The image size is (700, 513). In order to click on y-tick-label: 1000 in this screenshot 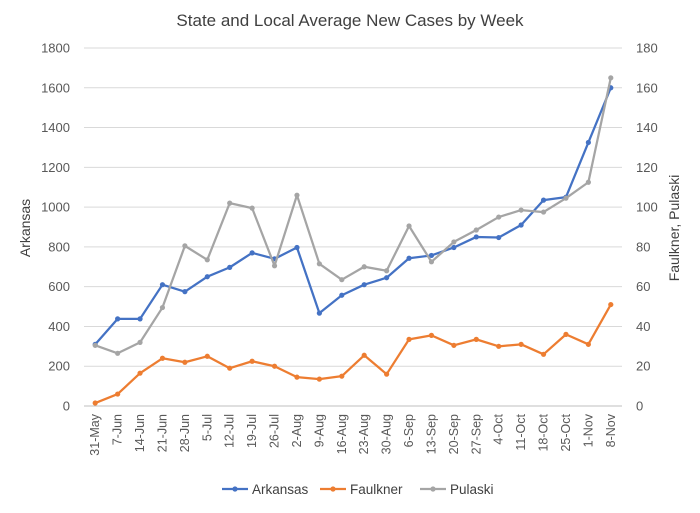, I will do `click(55, 207)`.